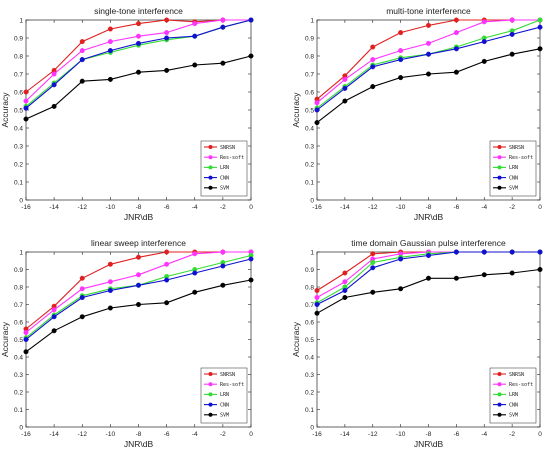  Describe the element at coordinates (428, 243) in the screenshot. I see `chart-title: time domain Gaussian pulse interference` at that location.